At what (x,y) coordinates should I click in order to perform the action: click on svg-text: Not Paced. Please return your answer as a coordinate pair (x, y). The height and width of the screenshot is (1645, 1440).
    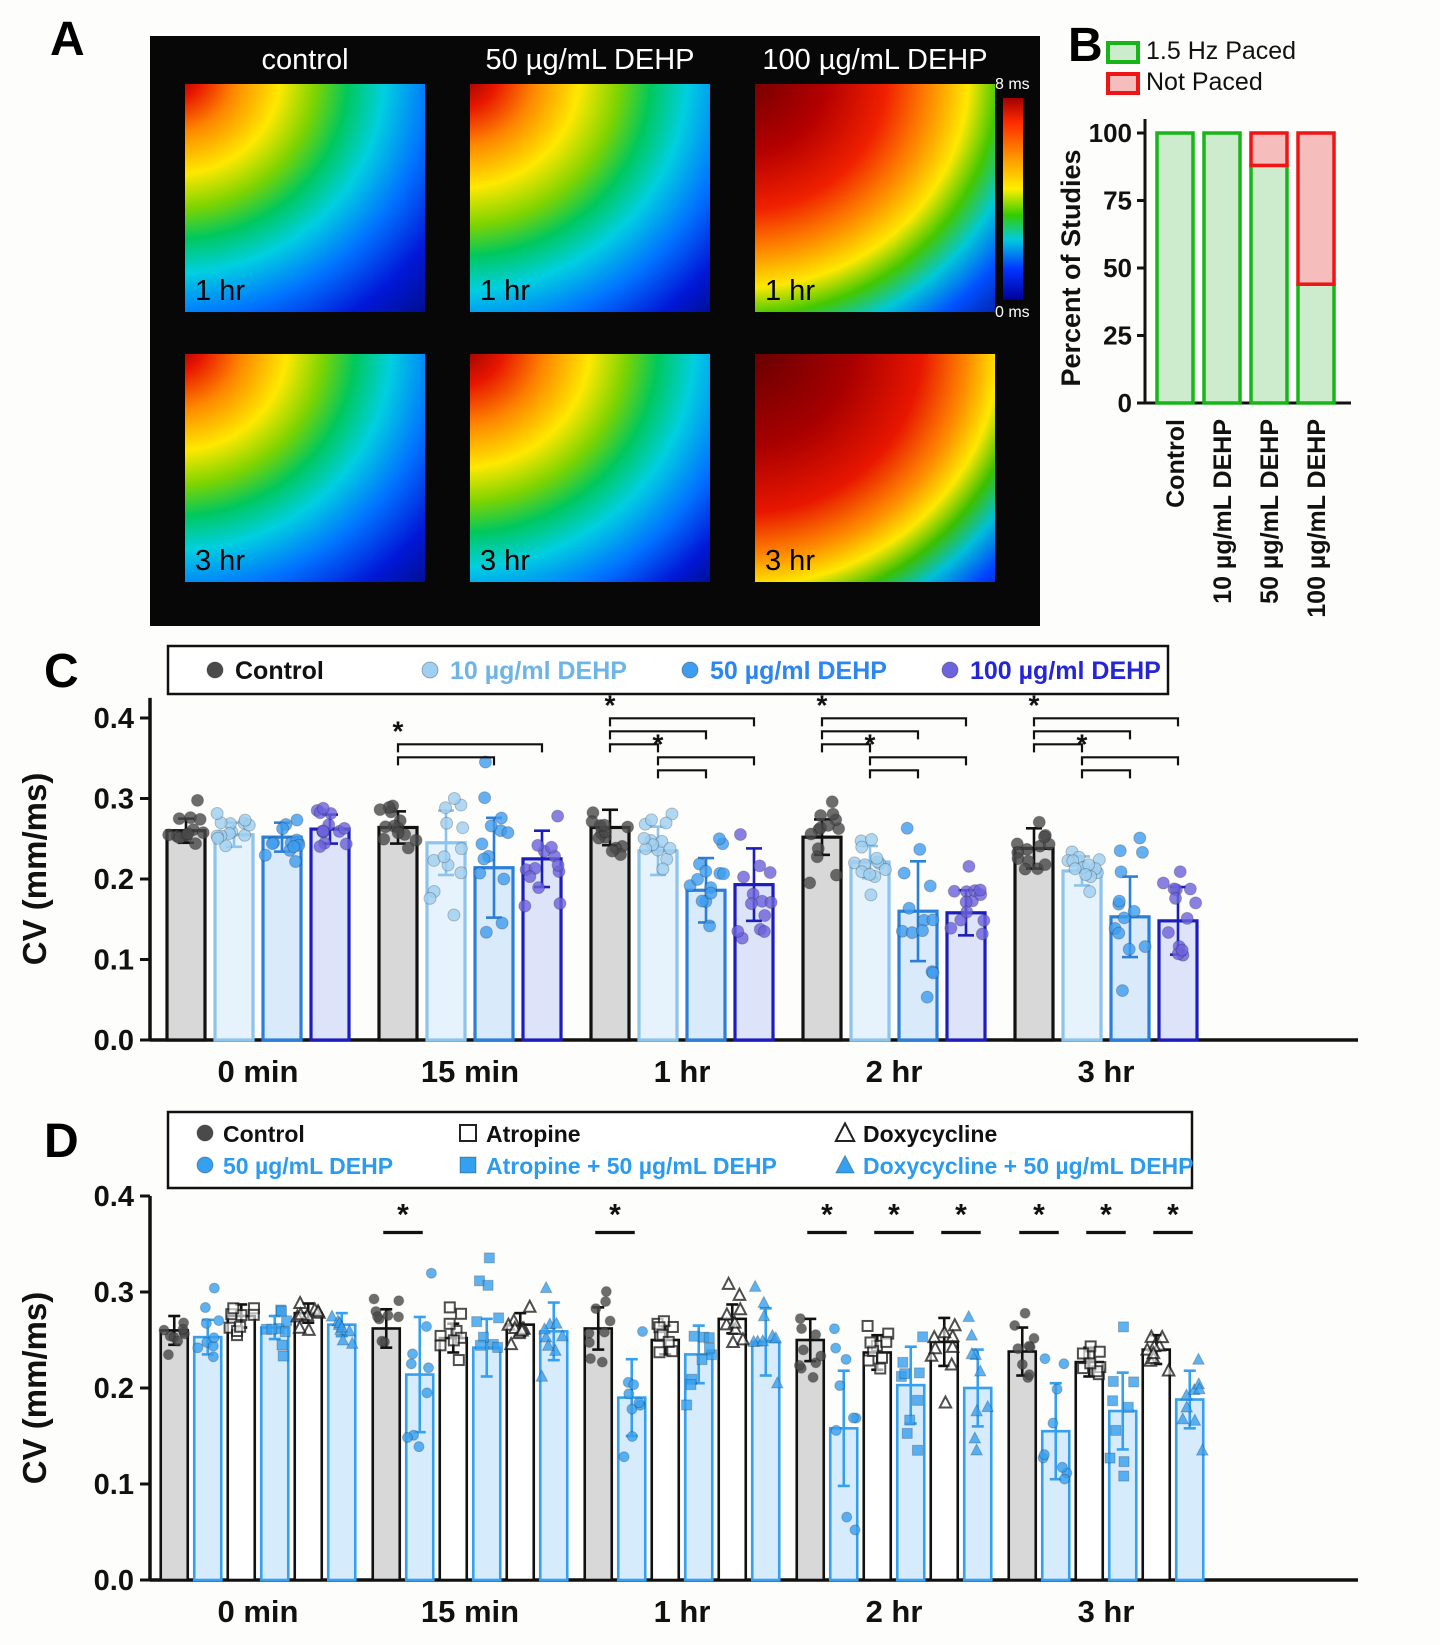
    Looking at the image, I should click on (1204, 82).